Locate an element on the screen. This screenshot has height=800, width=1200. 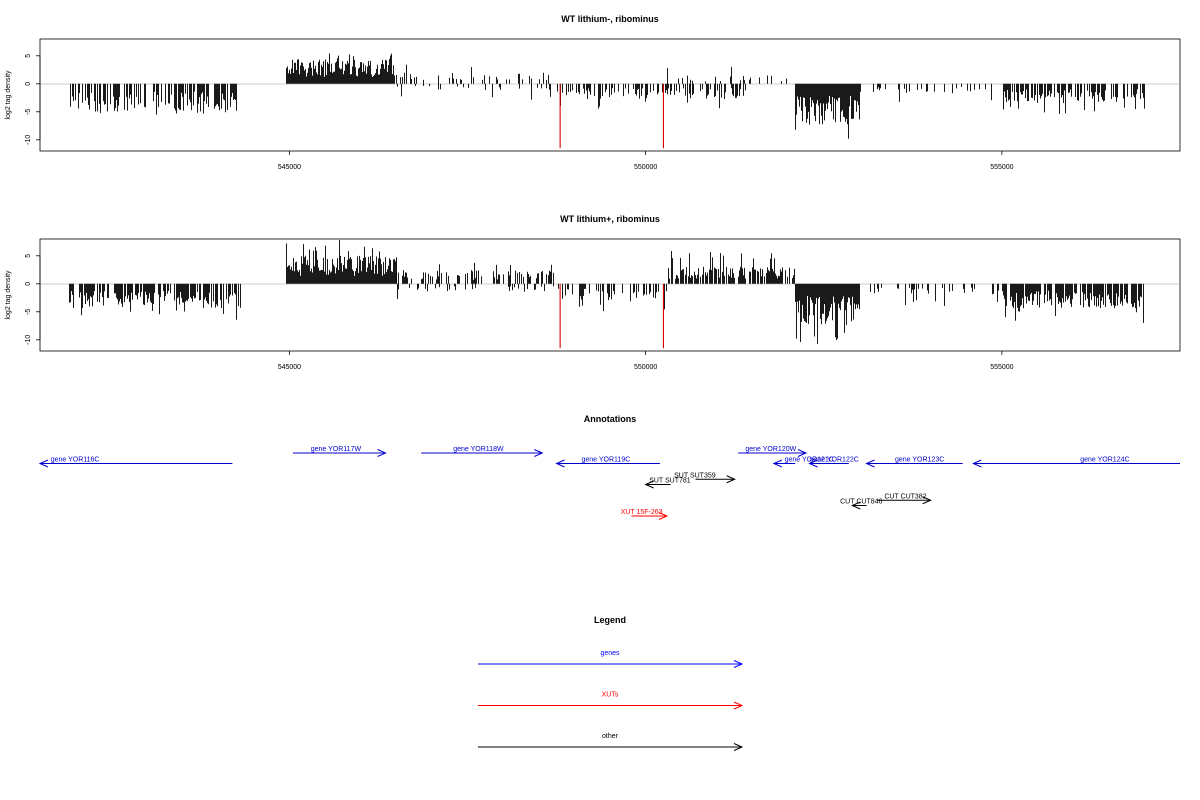
feature-label: gene YOR118W is located at coordinates (478, 449).